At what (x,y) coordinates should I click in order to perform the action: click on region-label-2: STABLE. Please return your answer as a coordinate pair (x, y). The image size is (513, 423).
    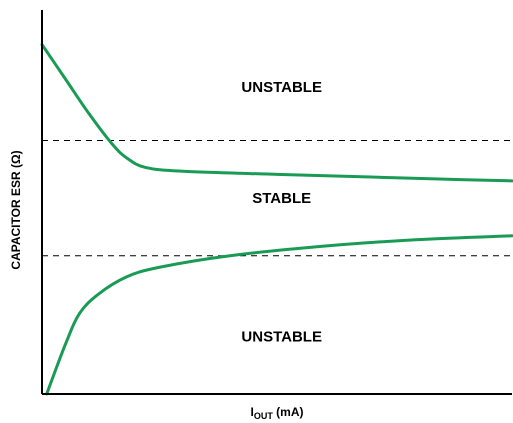
    Looking at the image, I should click on (281, 198).